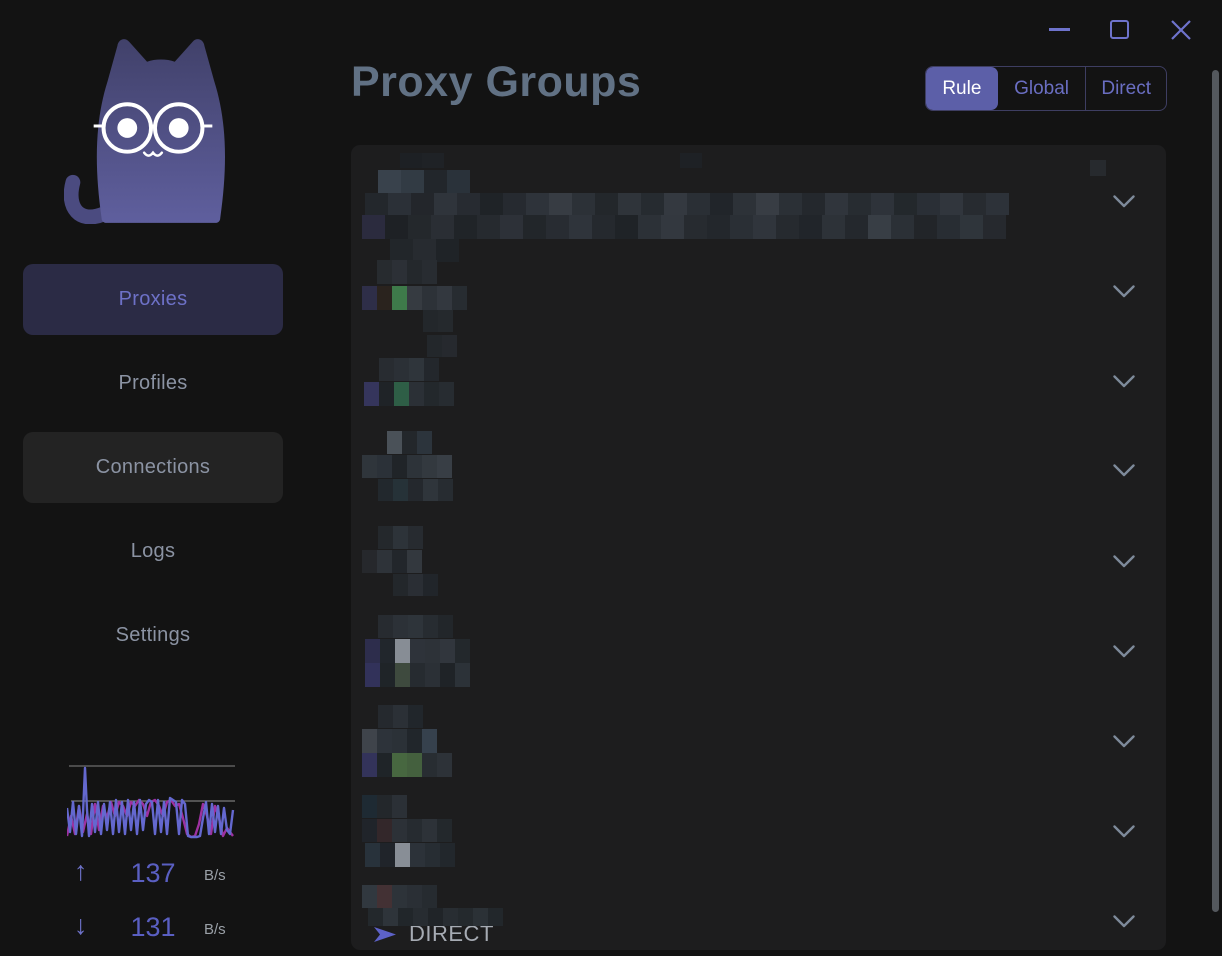 This screenshot has height=956, width=1222. I want to click on upload-traffic-line, so click(151, 802).